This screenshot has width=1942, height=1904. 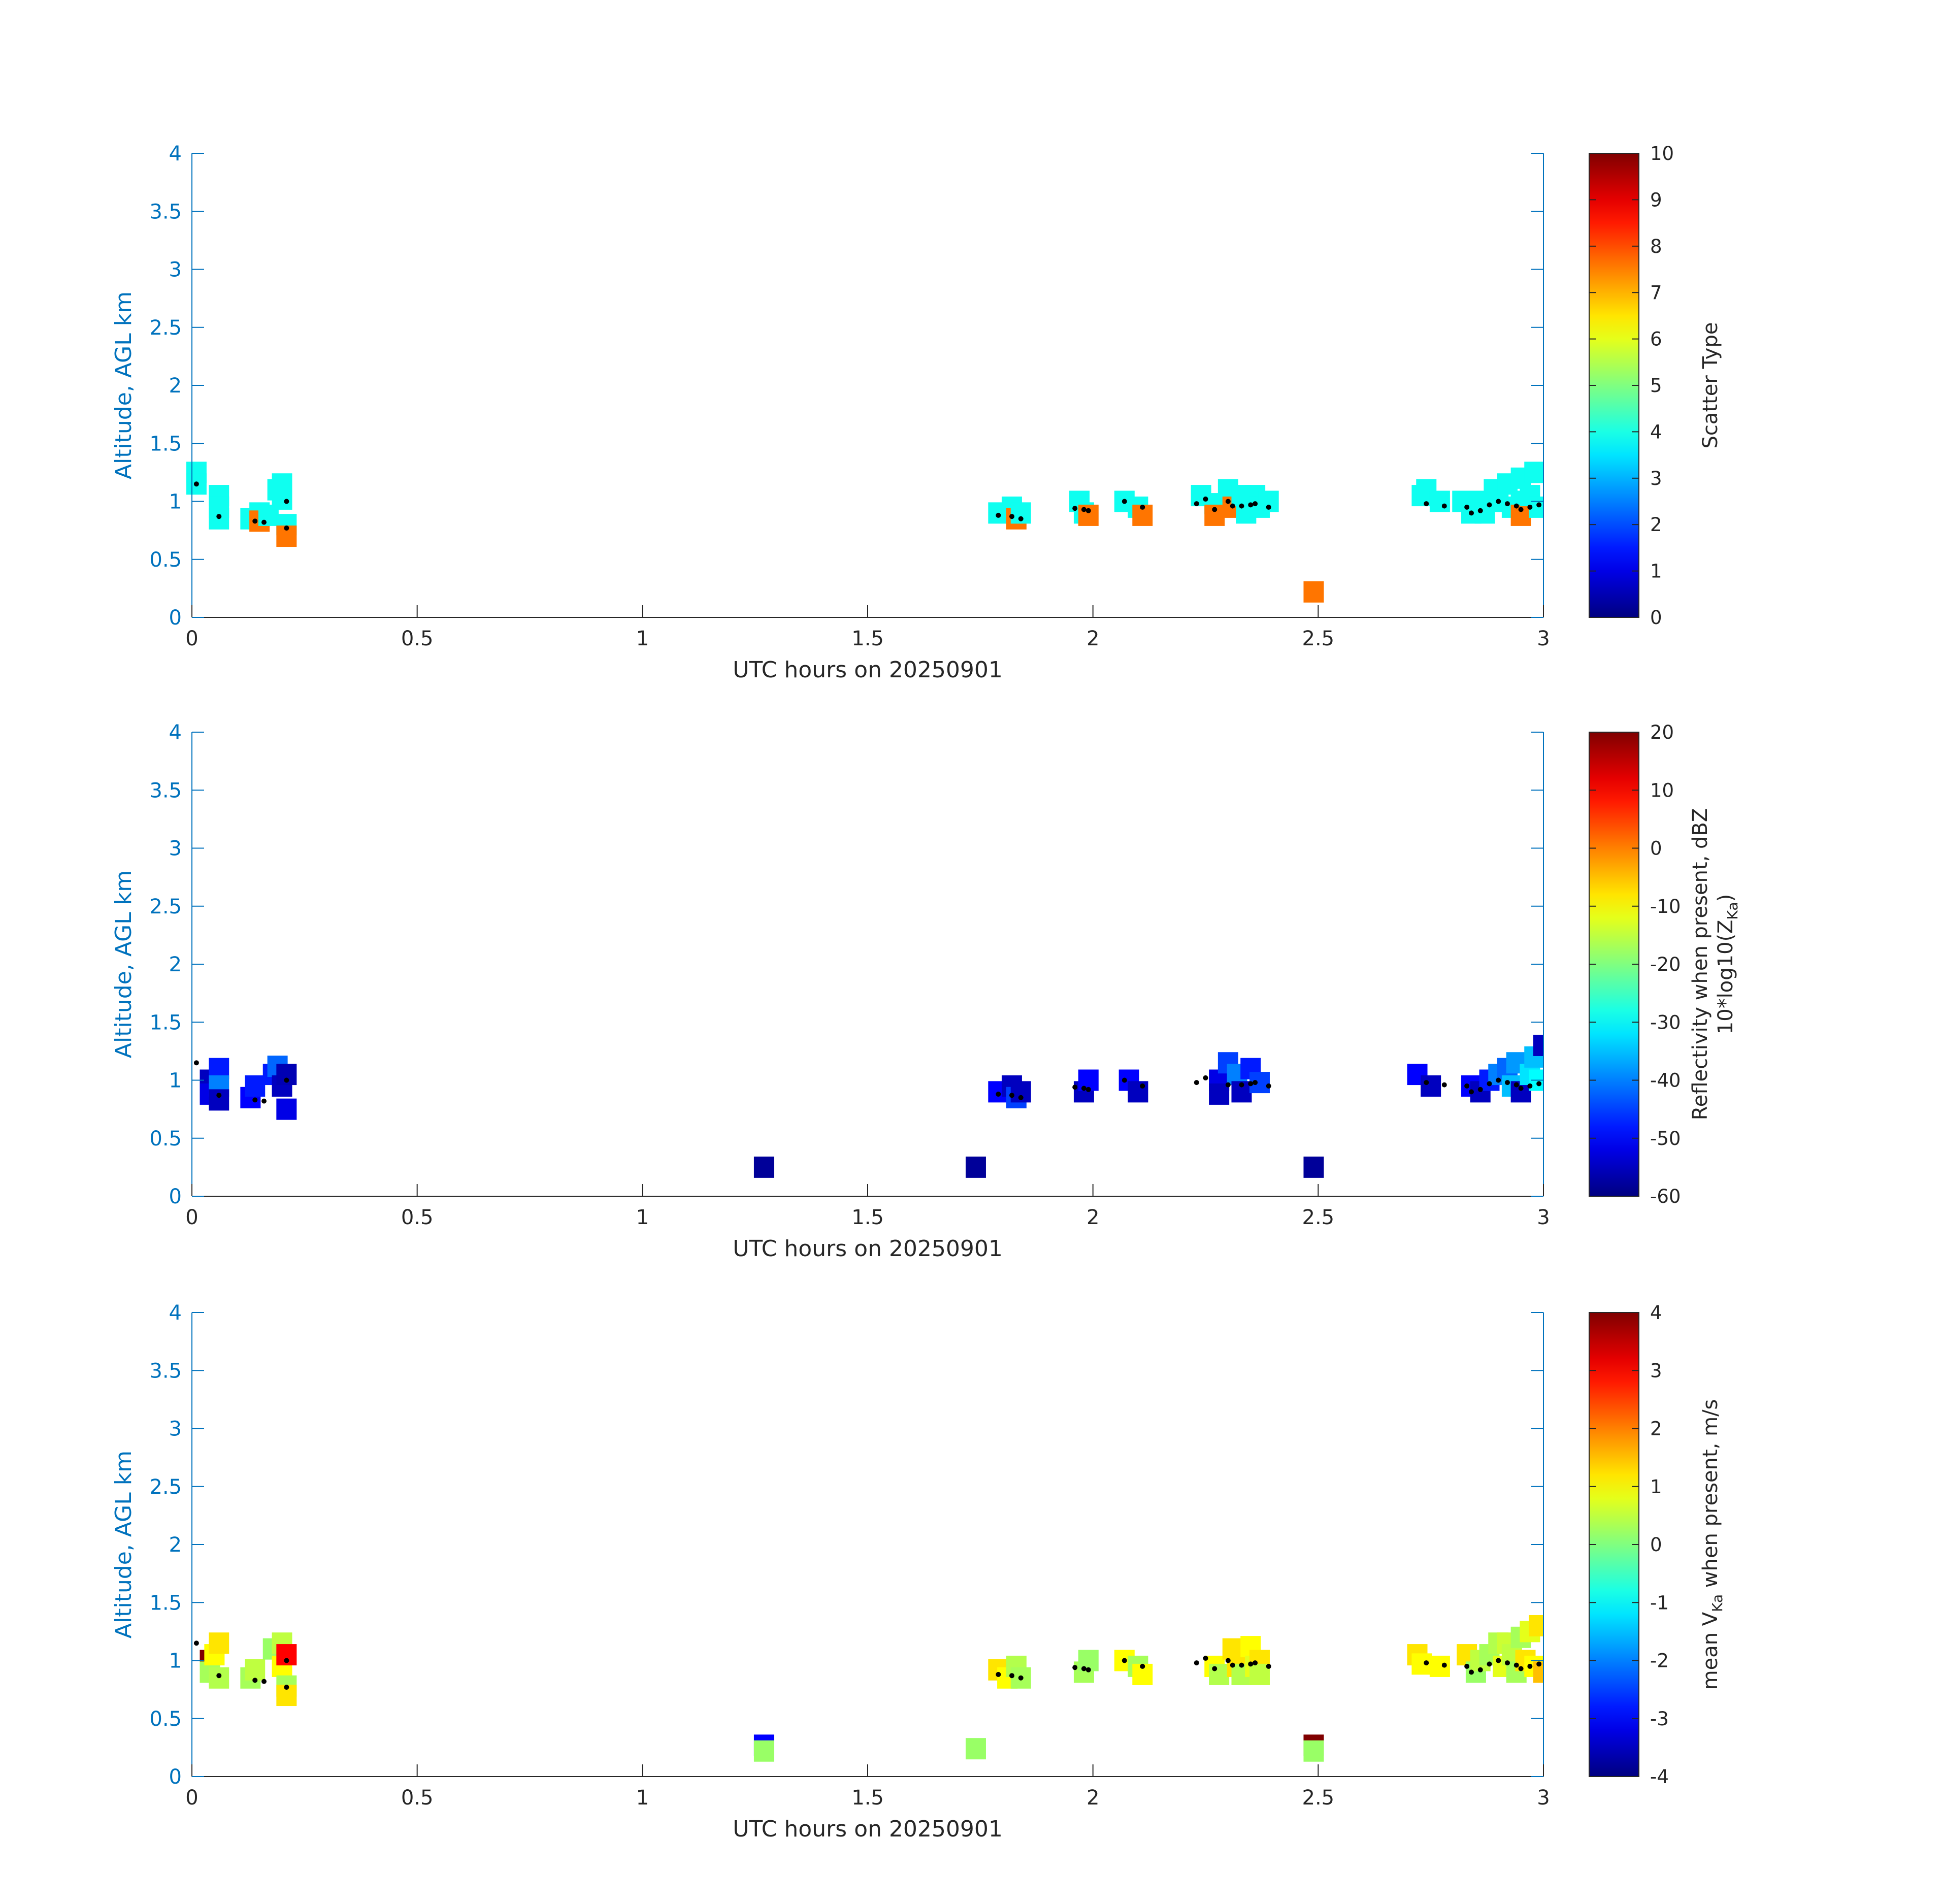 What do you see at coordinates (175, 1430) in the screenshot?
I see `y-tick-label: 3` at bounding box center [175, 1430].